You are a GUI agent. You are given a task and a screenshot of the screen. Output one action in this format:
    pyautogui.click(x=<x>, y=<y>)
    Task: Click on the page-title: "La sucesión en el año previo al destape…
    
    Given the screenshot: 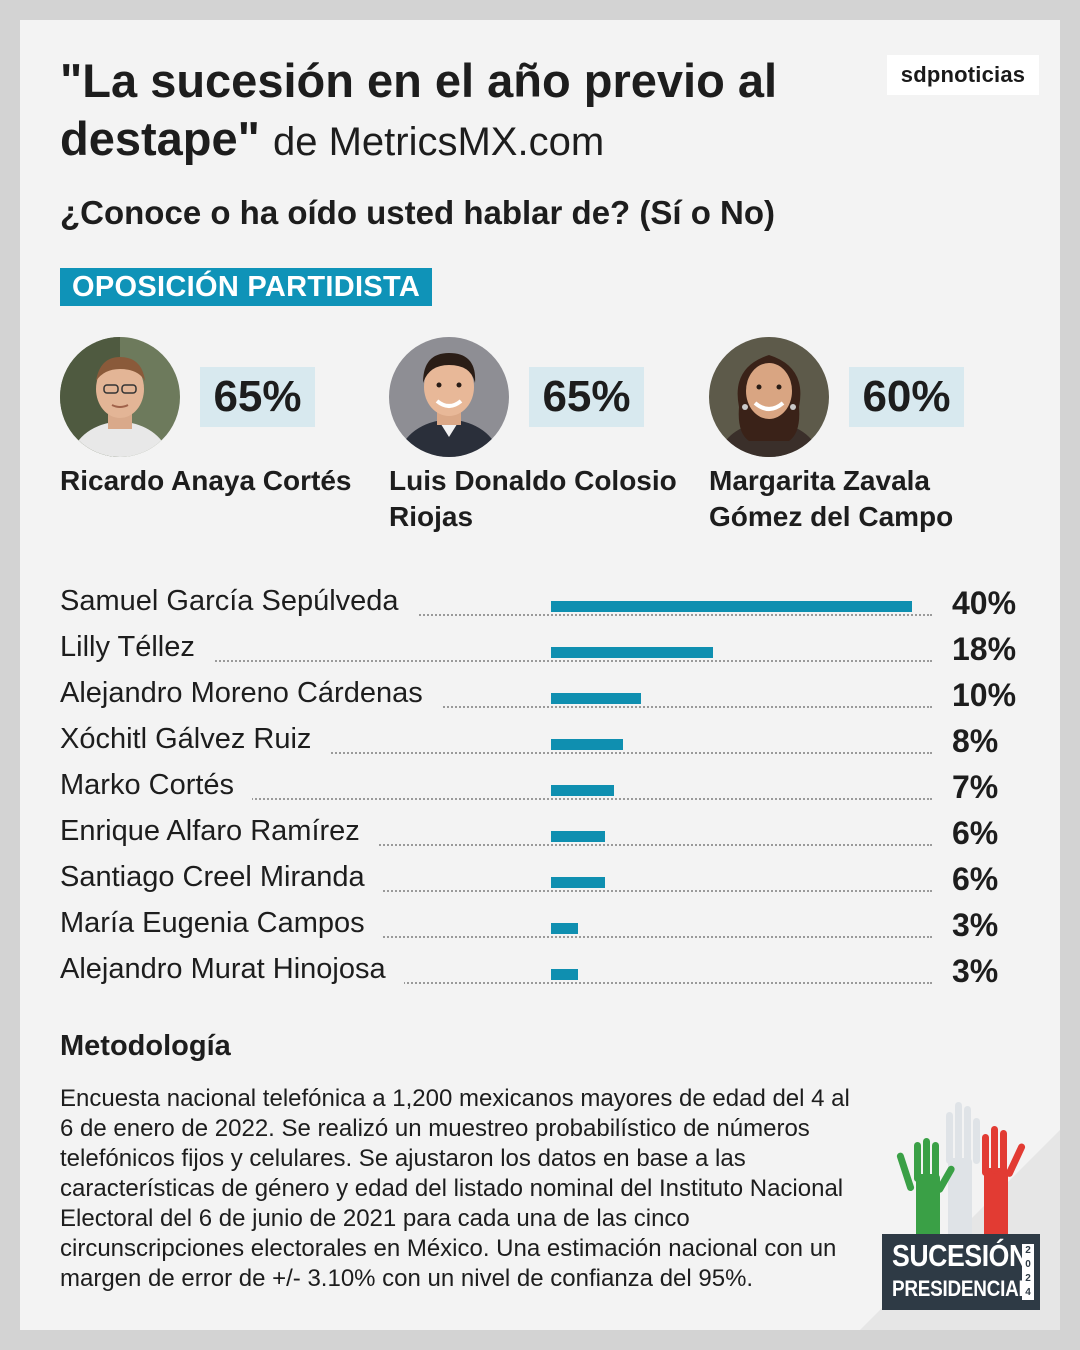 What is the action you would take?
    pyautogui.click(x=440, y=111)
    